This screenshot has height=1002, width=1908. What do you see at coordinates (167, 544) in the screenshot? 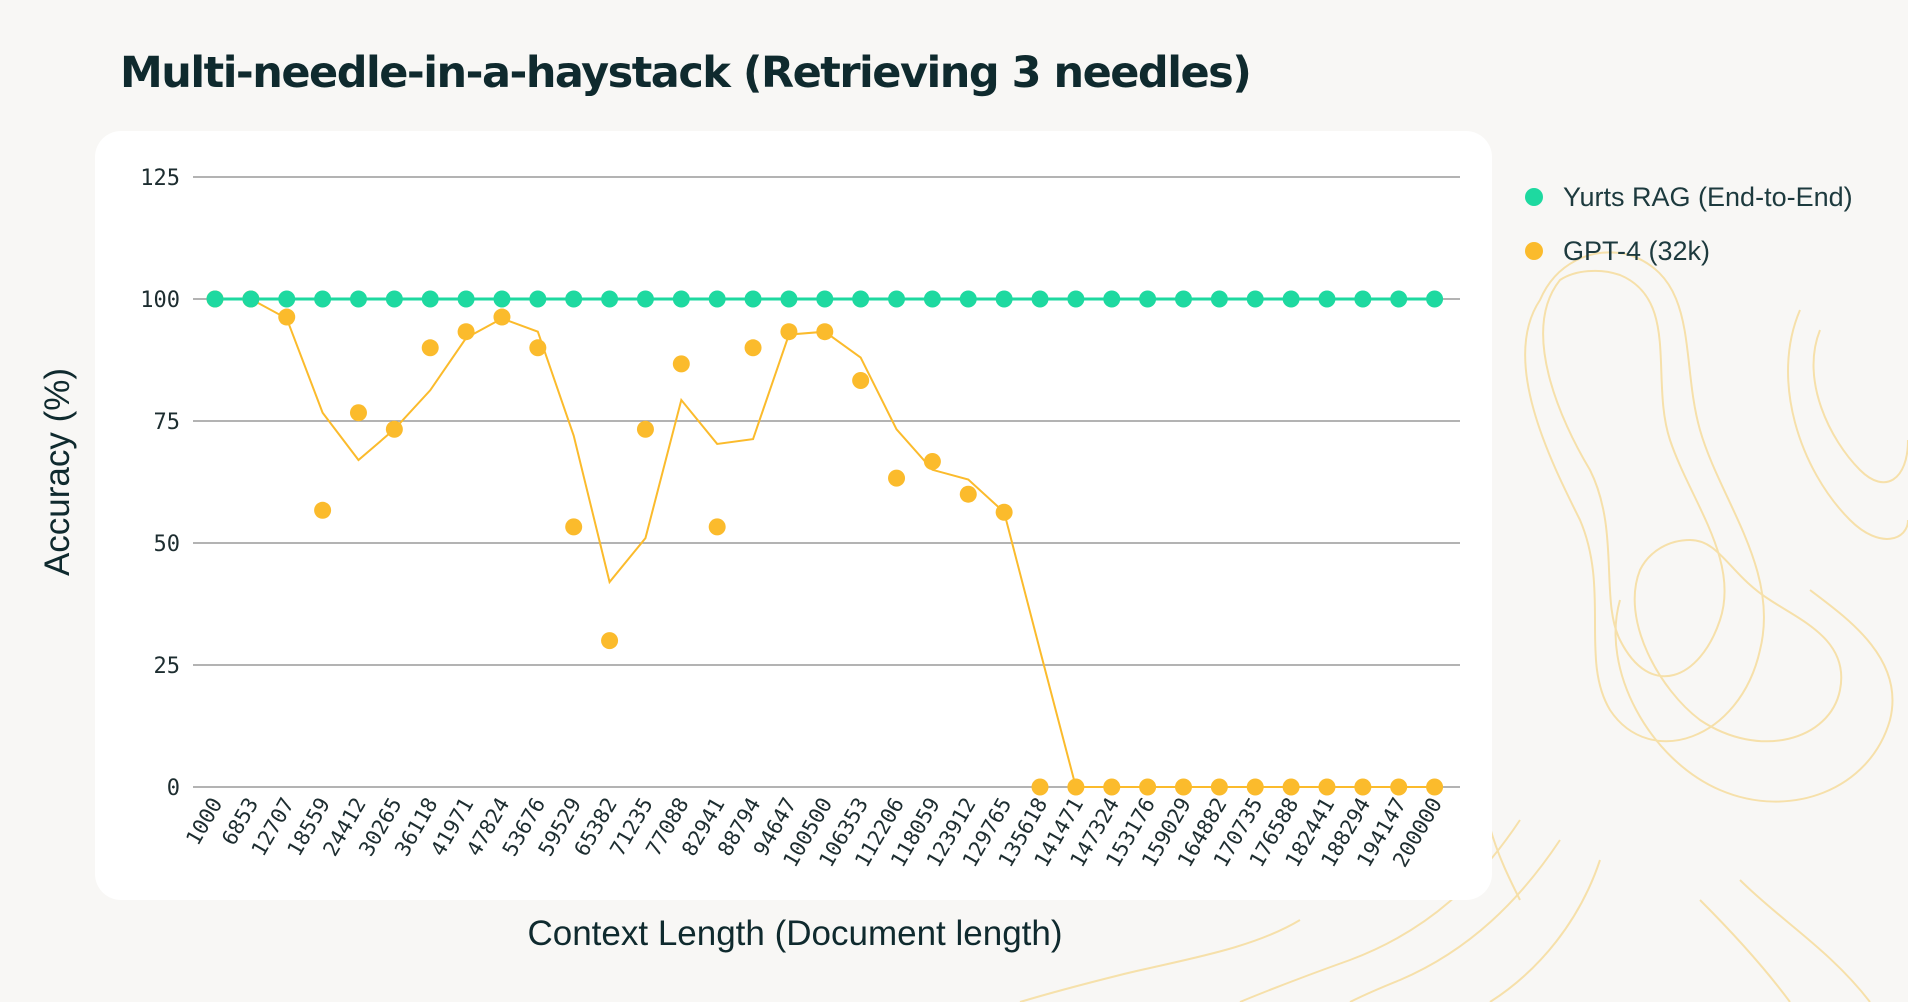
I see `y-tick-label: 50` at bounding box center [167, 544].